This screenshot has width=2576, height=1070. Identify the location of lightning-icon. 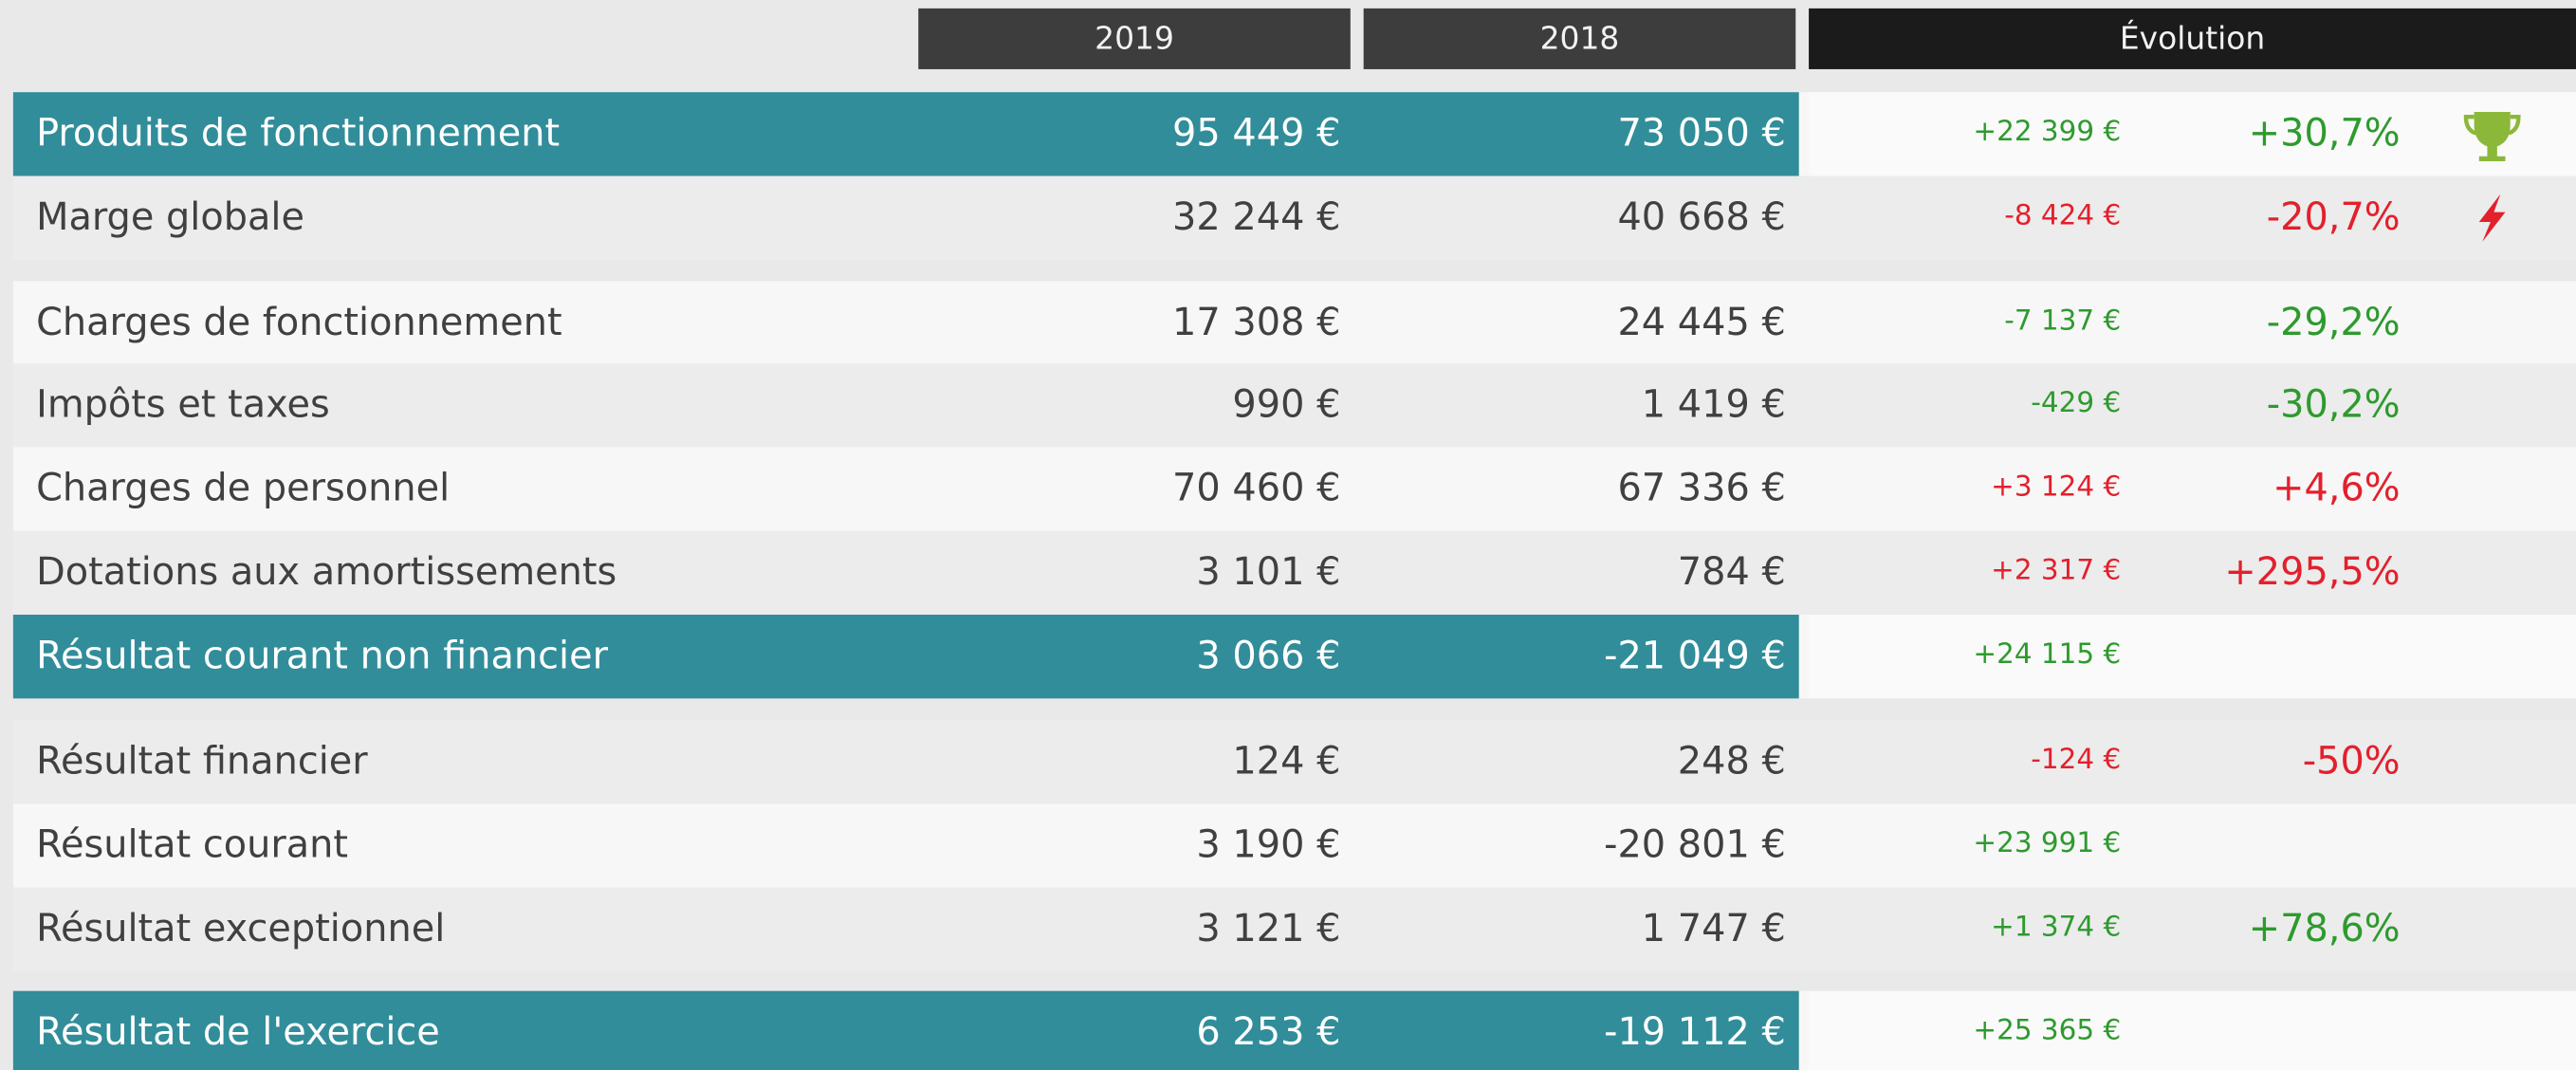
(2492, 218).